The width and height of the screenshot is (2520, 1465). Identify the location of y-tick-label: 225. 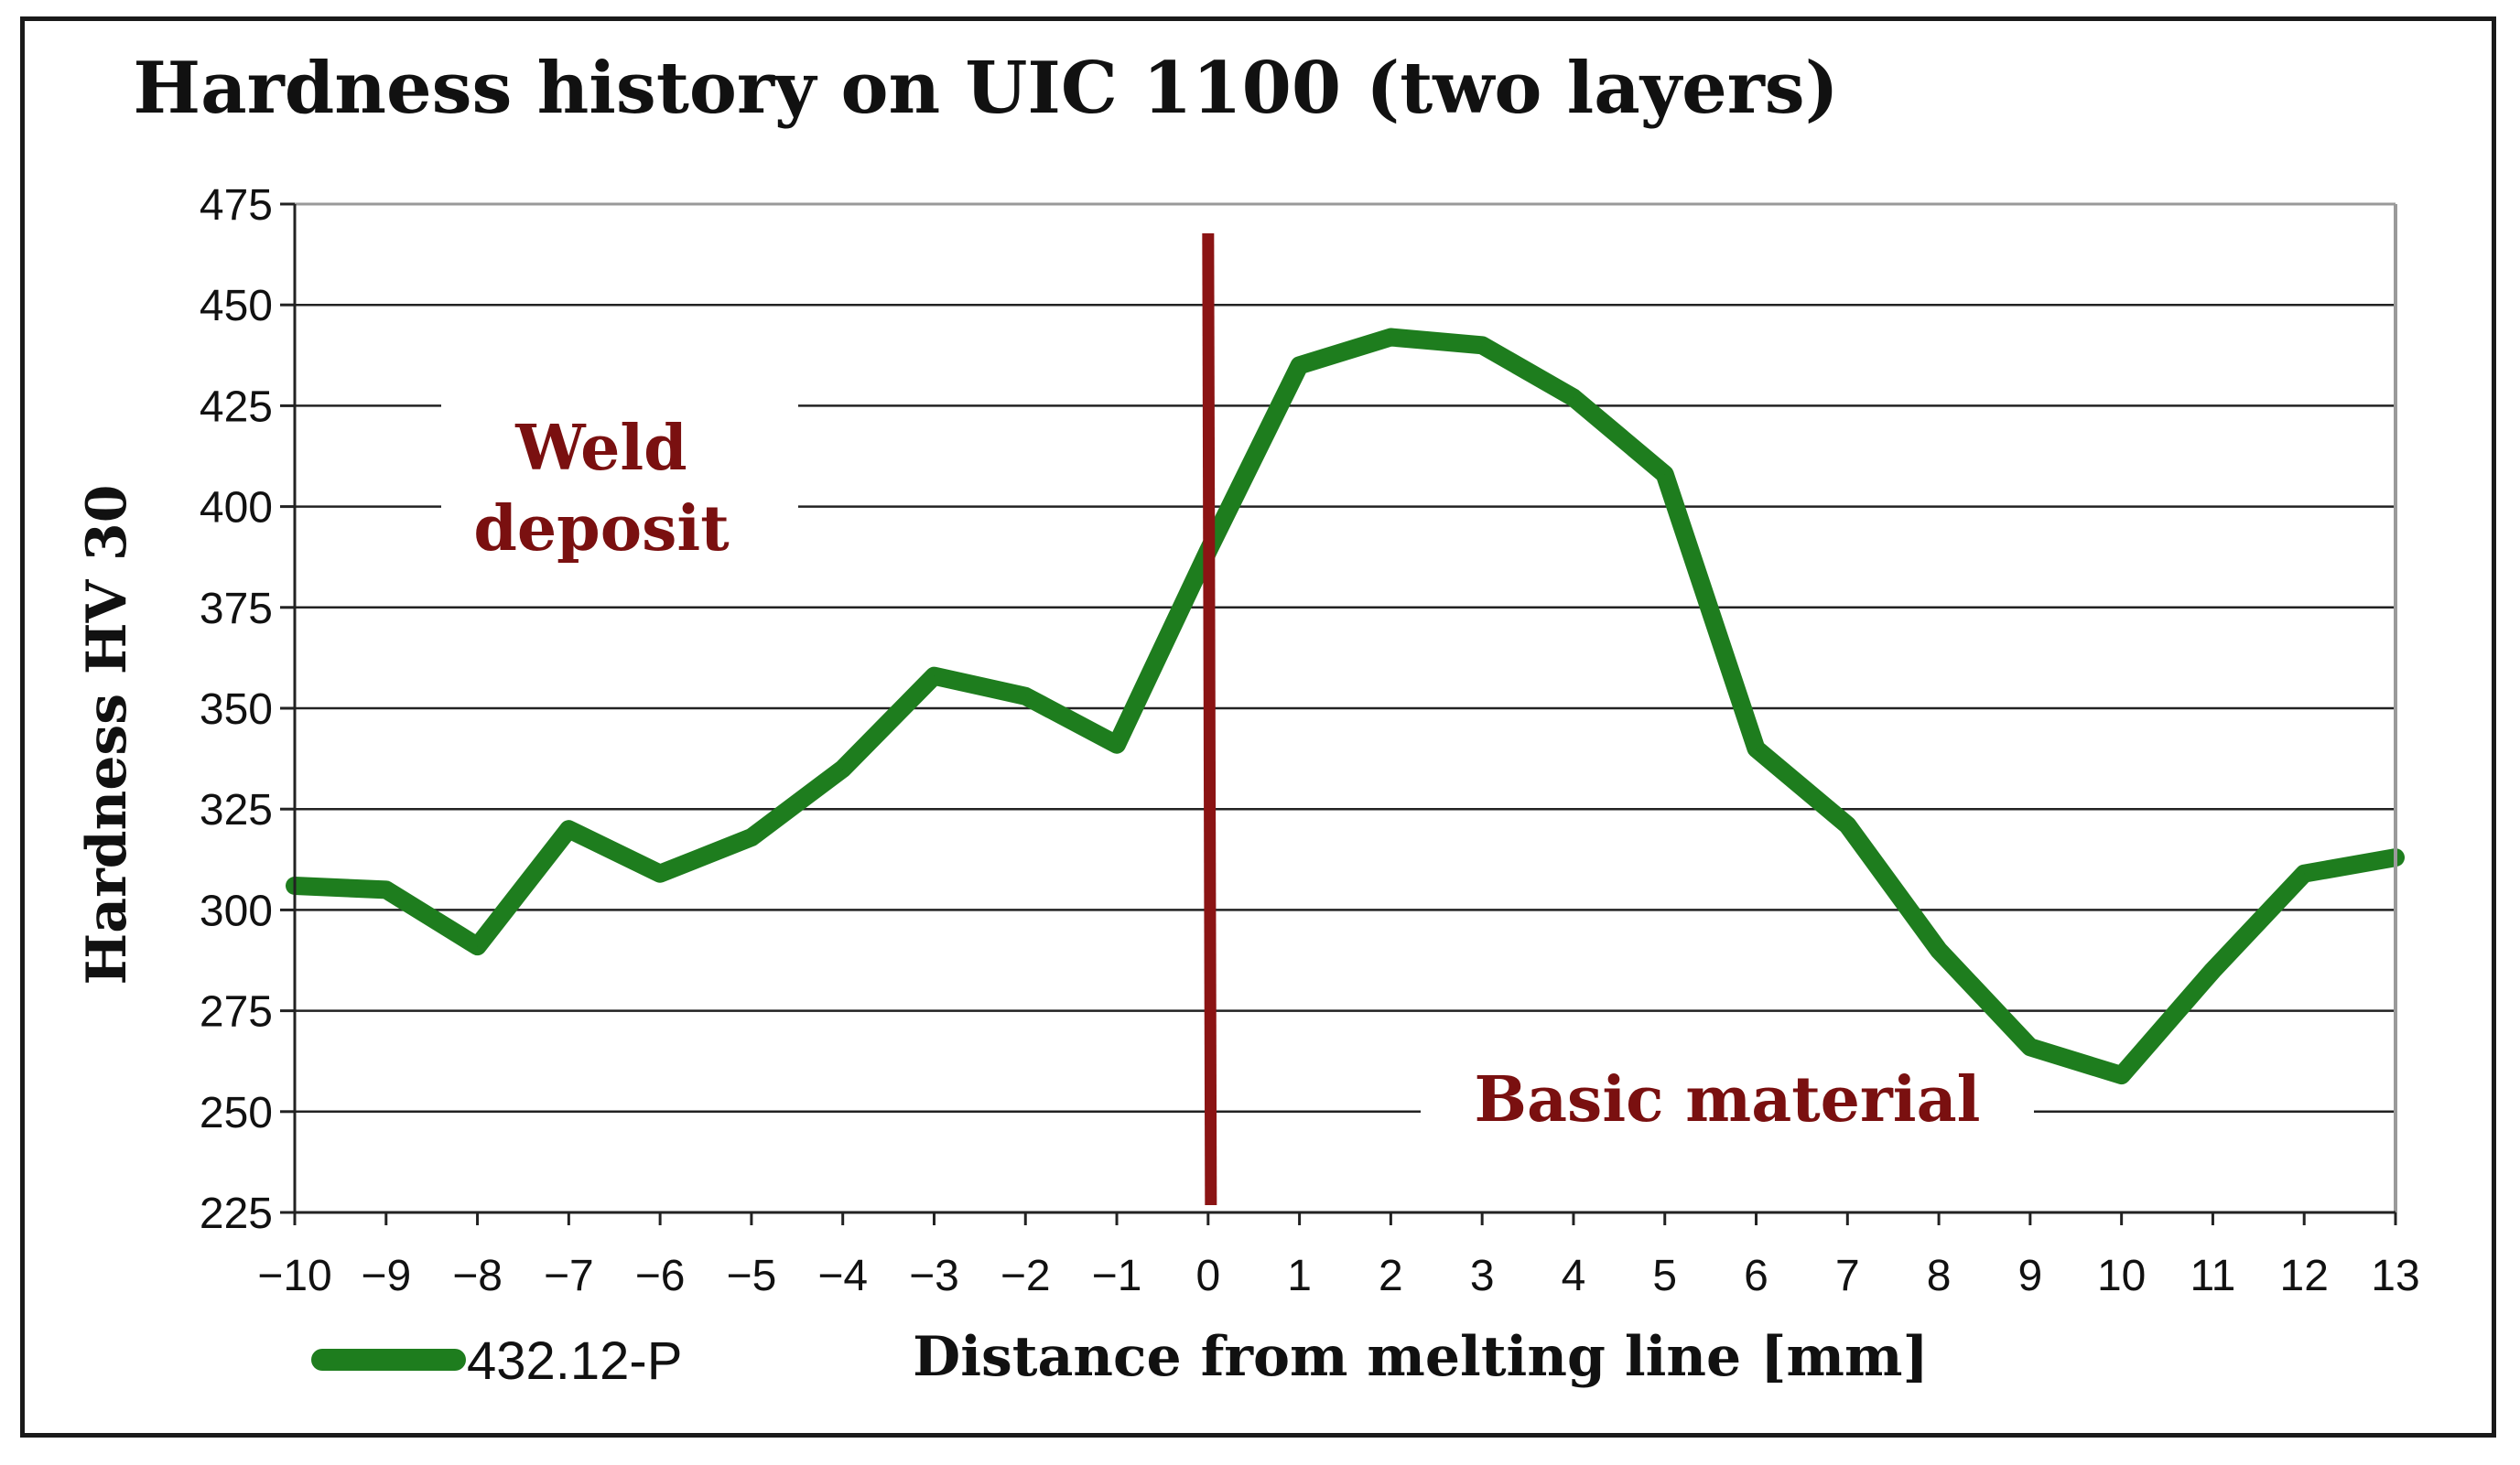
(236, 1214).